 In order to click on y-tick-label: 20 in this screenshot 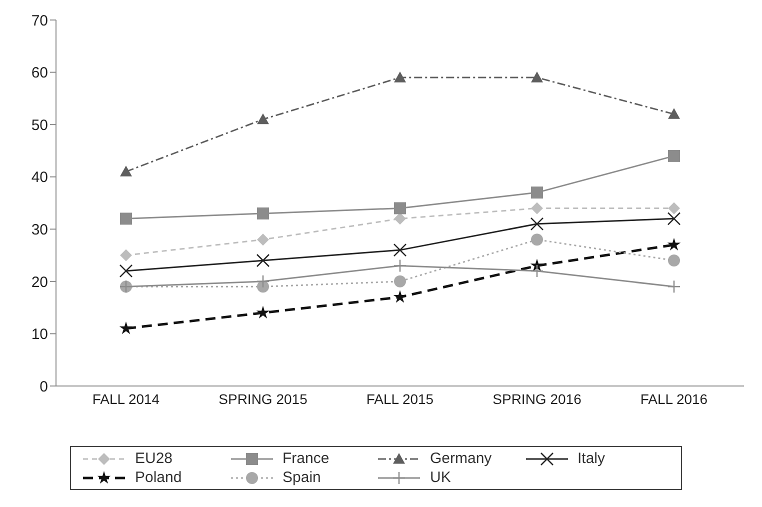, I will do `click(39, 282)`.